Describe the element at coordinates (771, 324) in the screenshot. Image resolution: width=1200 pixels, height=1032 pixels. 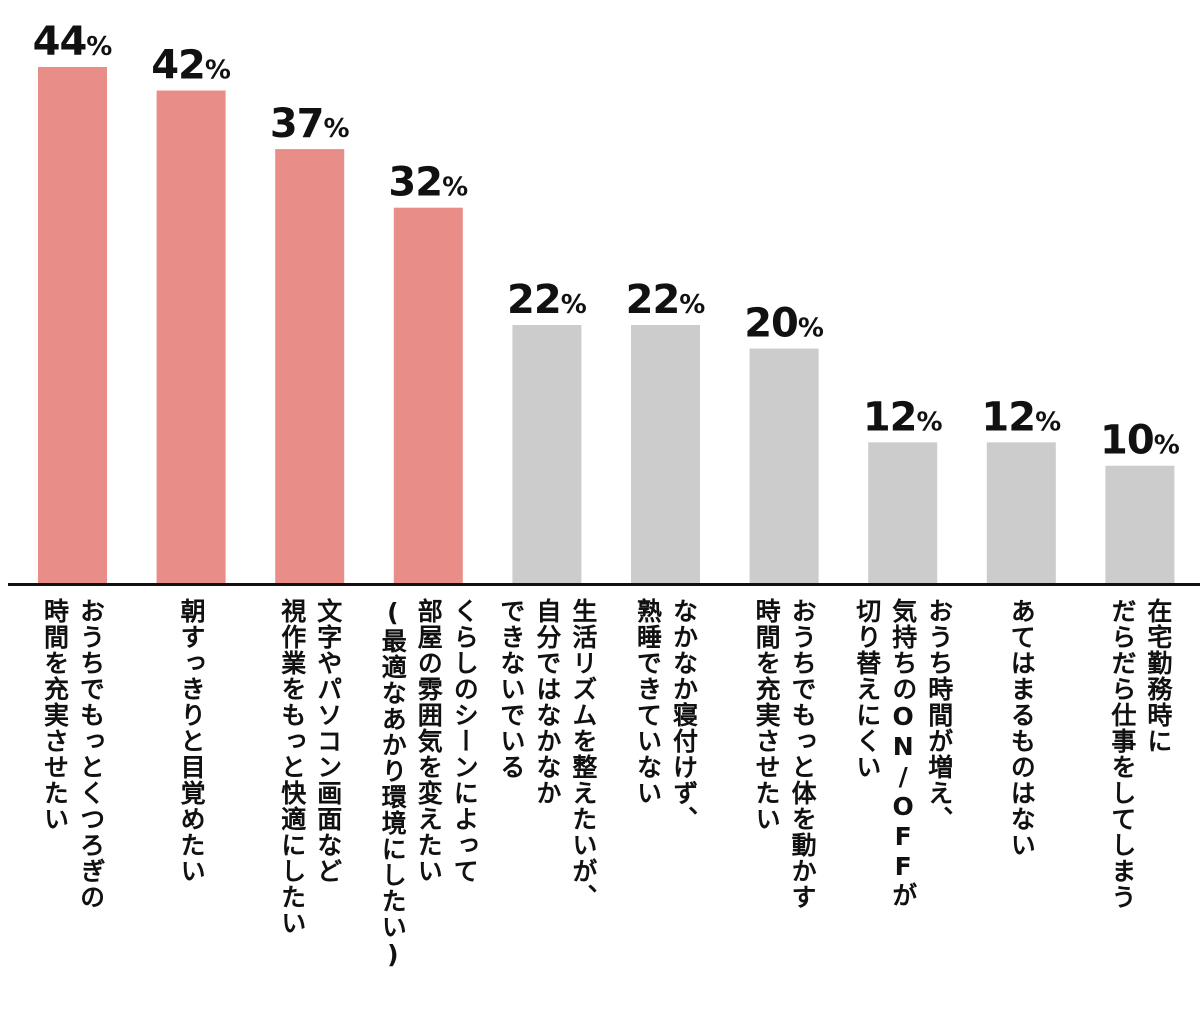
I see `value-number: 20` at that location.